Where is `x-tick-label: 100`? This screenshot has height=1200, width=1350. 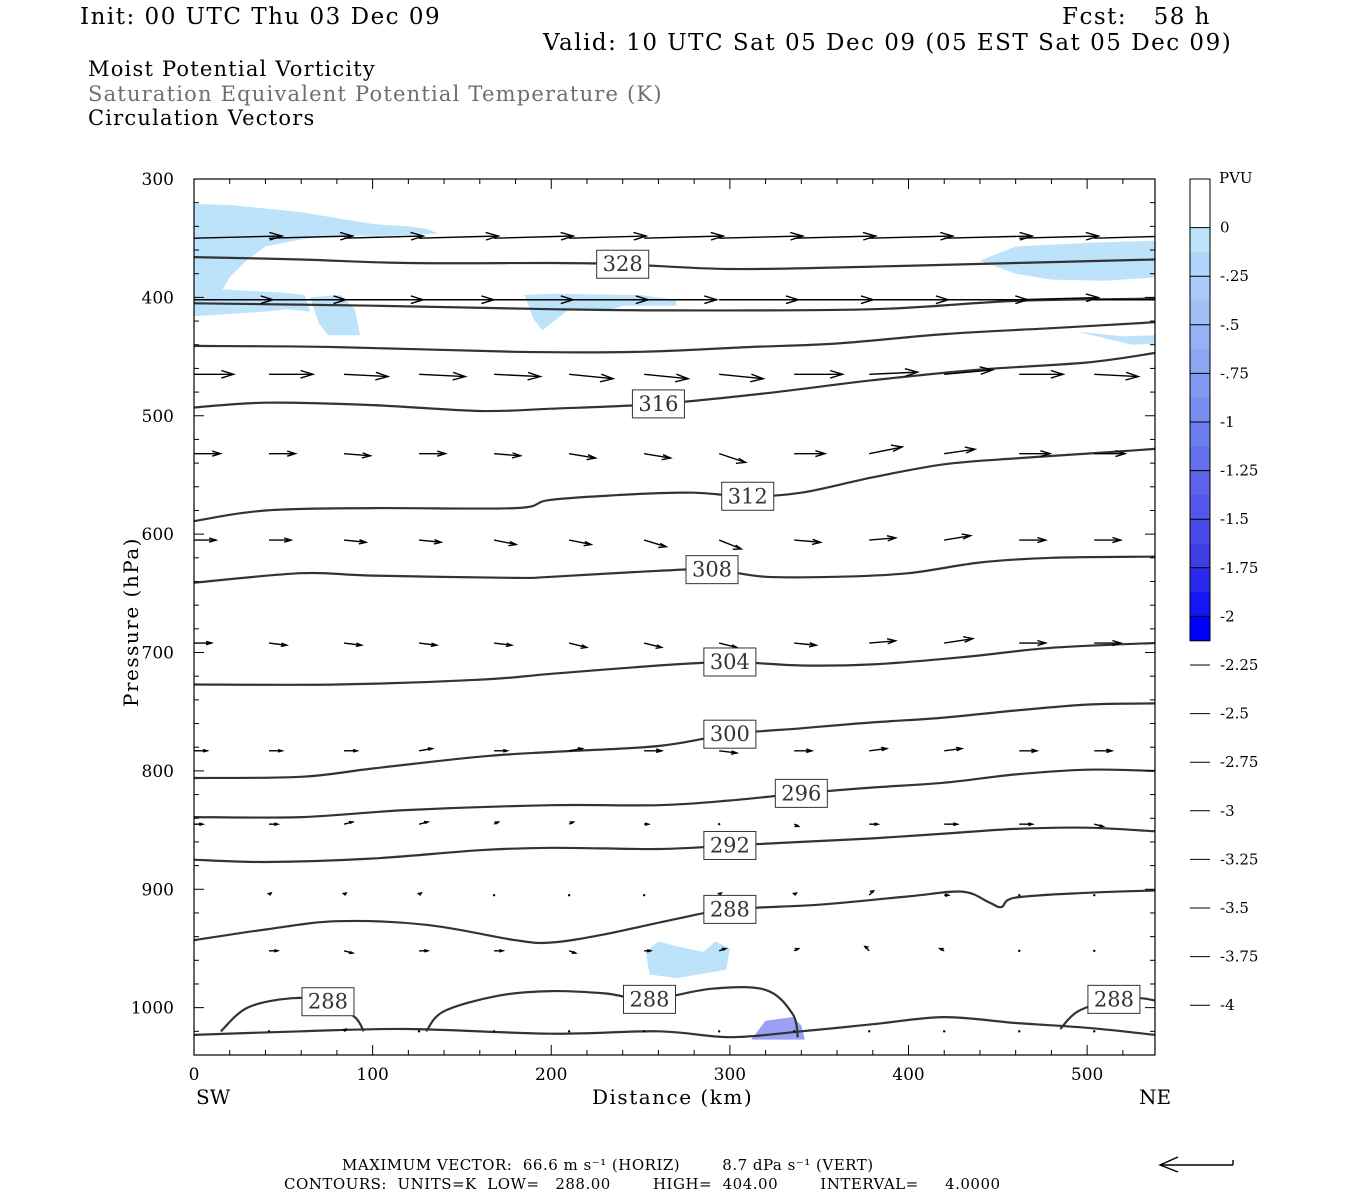 x-tick-label: 100 is located at coordinates (372, 1075).